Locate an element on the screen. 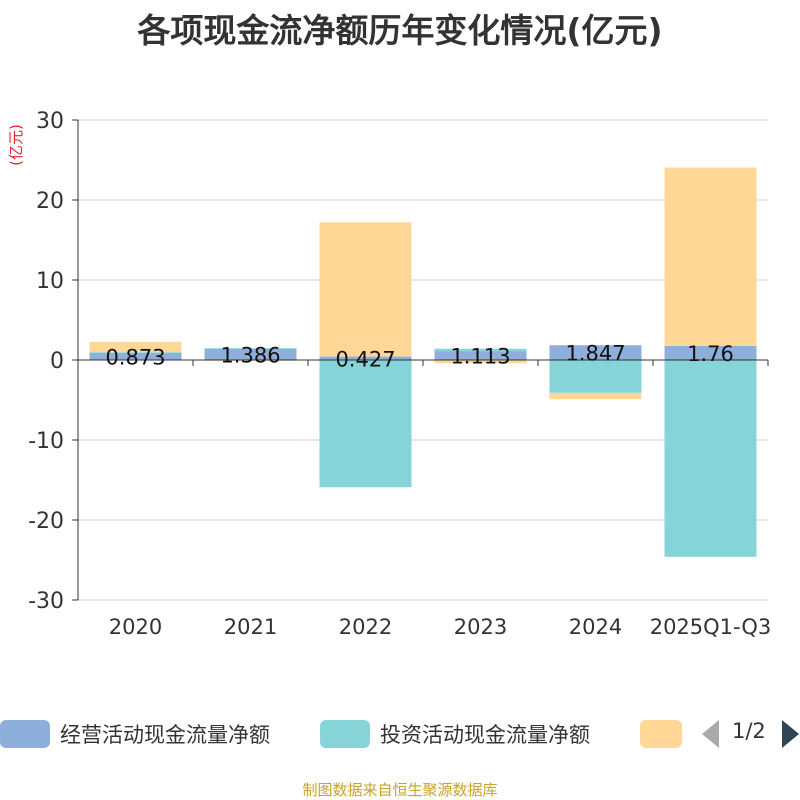 The height and width of the screenshot is (800, 800). data-label: 1.847 is located at coordinates (595, 354).